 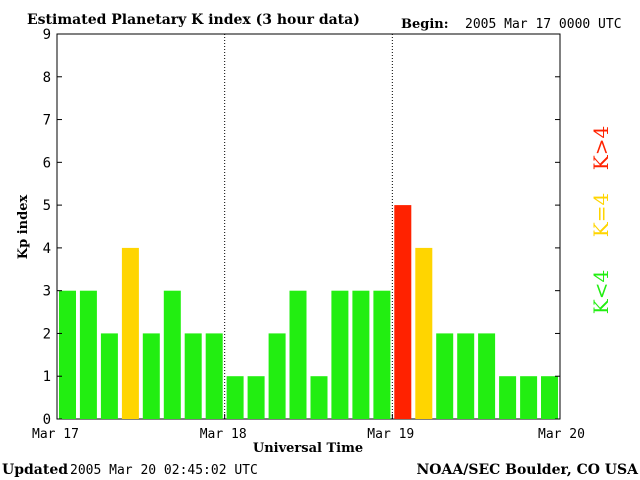 I want to click on source-credit: NOAA/SEC Boulder, CO USA, so click(x=528, y=470).